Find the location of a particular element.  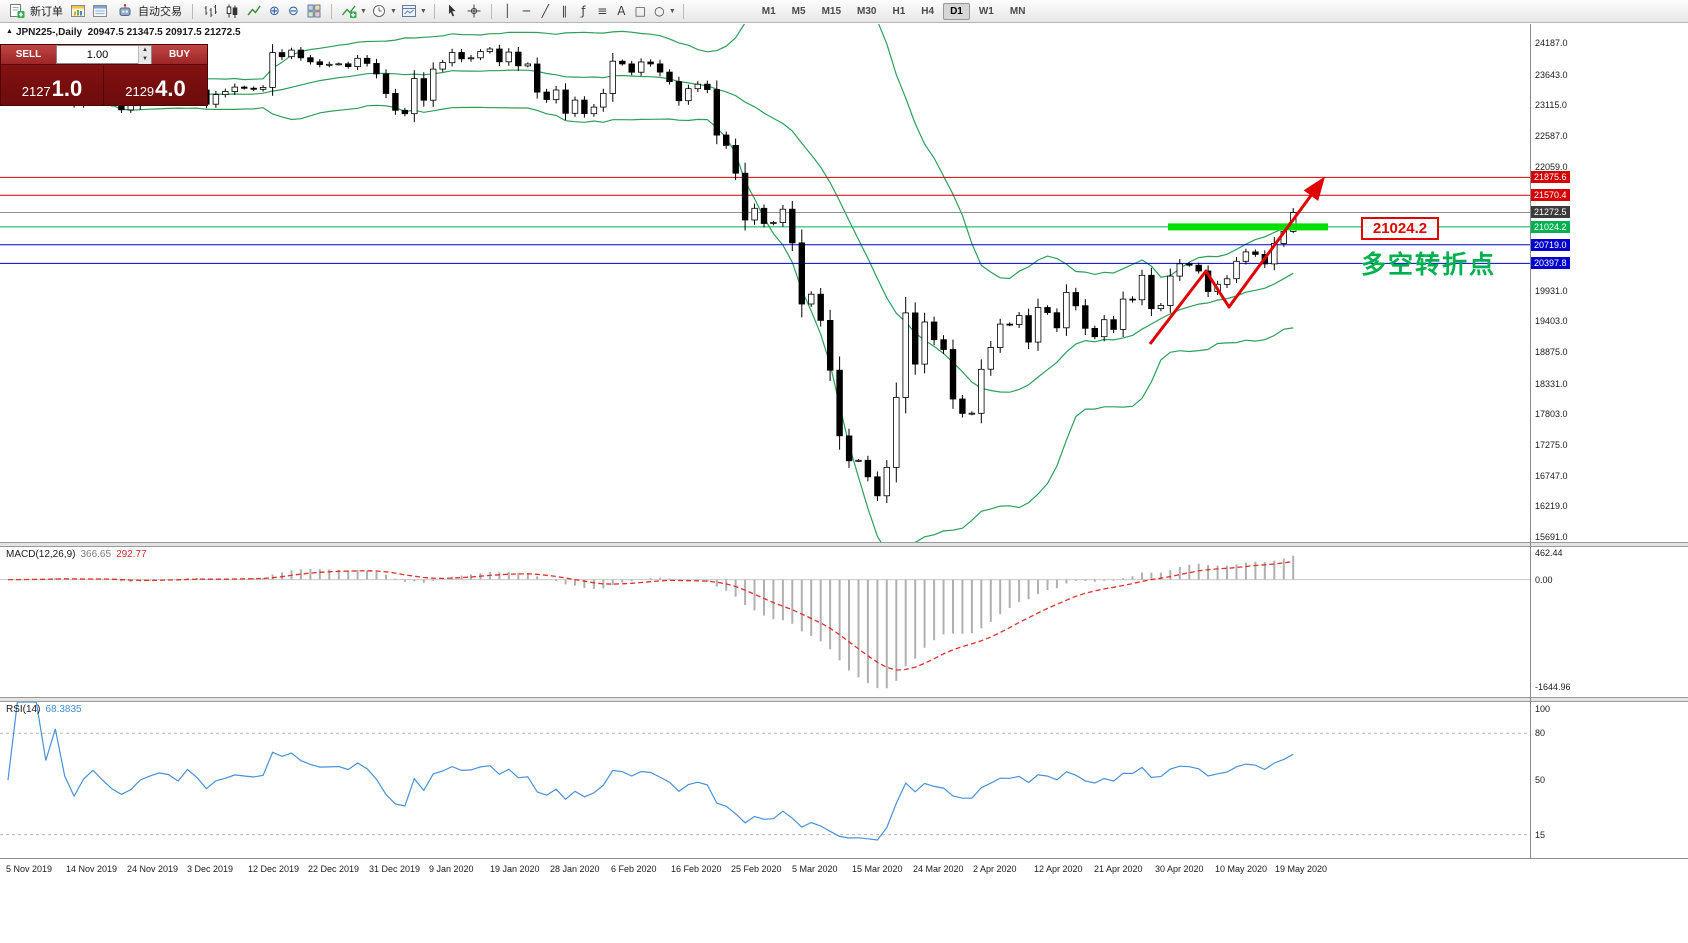

rsi-axis-label: 50 is located at coordinates (1540, 780).